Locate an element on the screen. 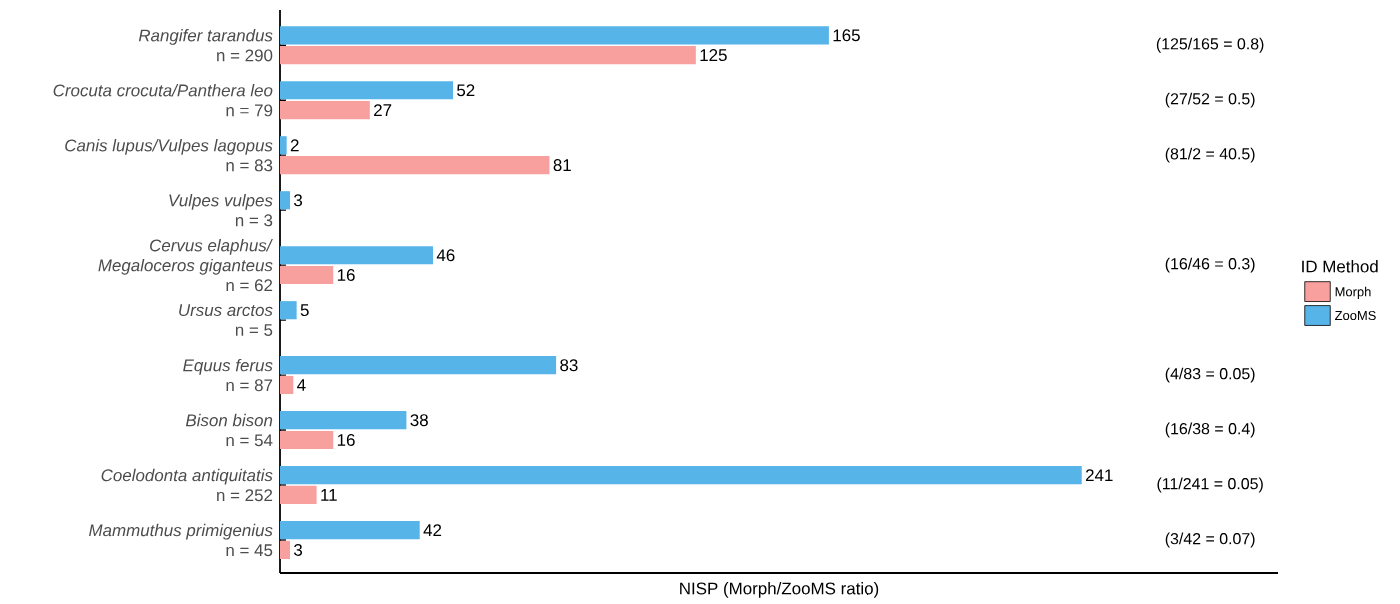 The width and height of the screenshot is (1400, 604). legend-label: ZooMS is located at coordinates (1355, 315).